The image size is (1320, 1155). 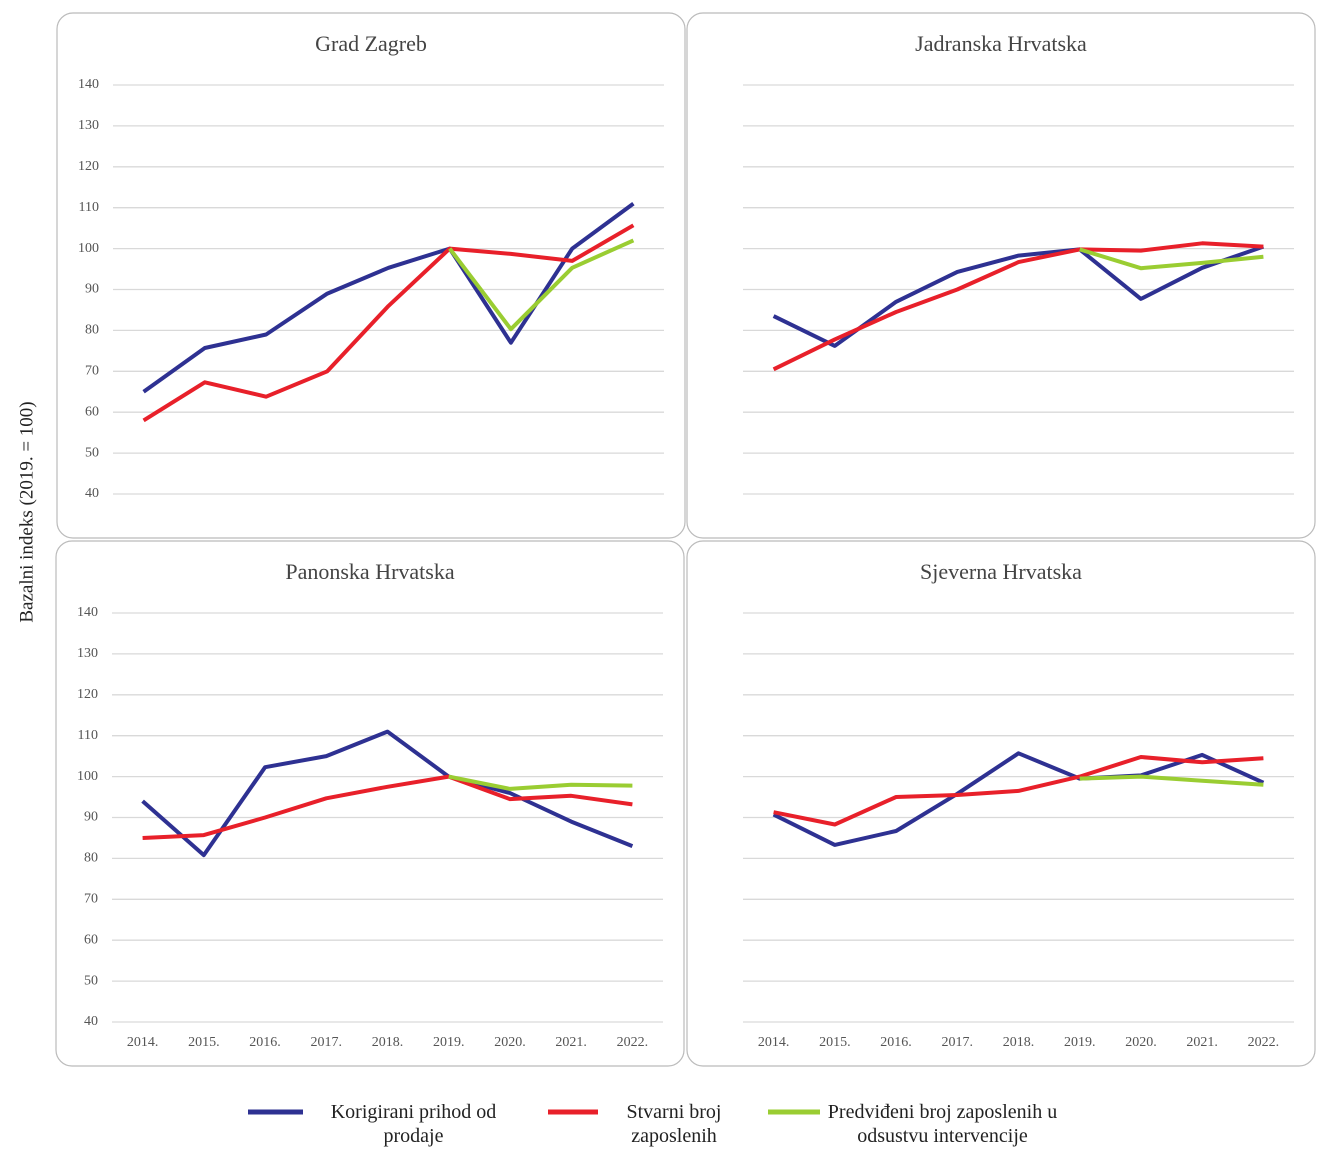 What do you see at coordinates (1001, 43) in the screenshot?
I see `panel-title: Jadranska Hrvatska` at bounding box center [1001, 43].